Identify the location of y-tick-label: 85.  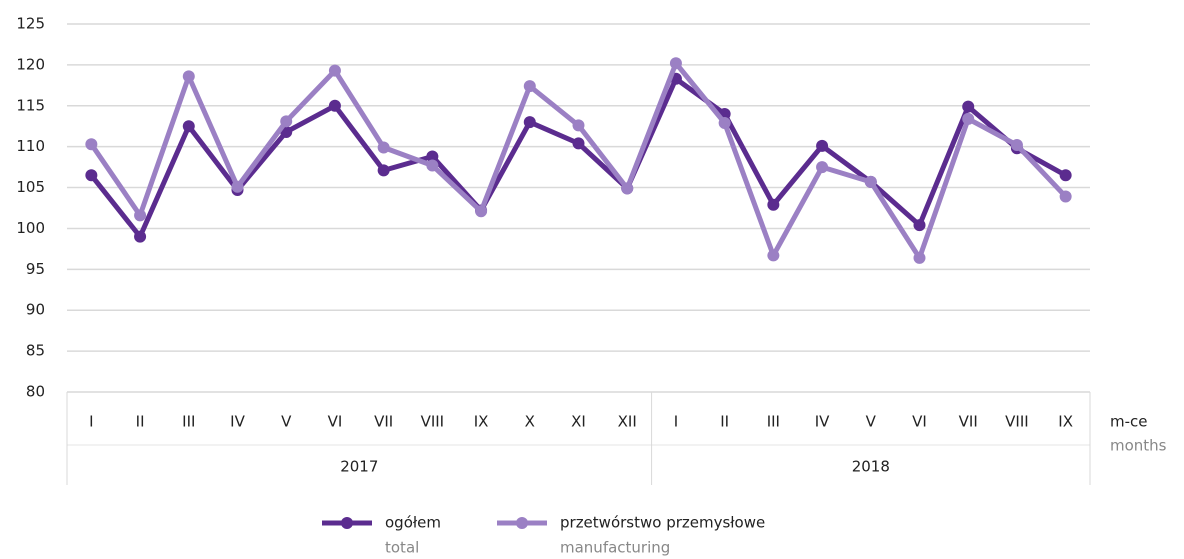
(35, 351).